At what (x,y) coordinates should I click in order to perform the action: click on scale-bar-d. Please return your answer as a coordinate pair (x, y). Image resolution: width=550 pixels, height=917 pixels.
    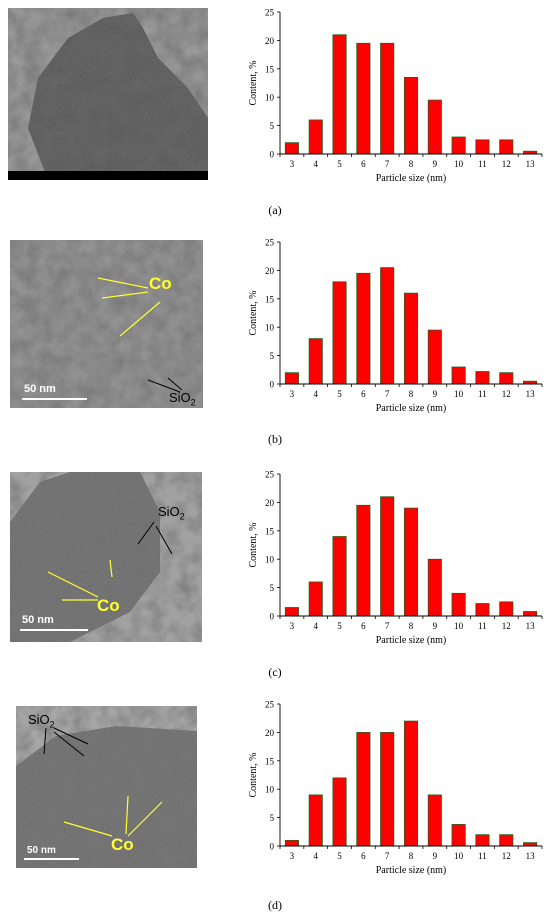
    Looking at the image, I should click on (51, 859).